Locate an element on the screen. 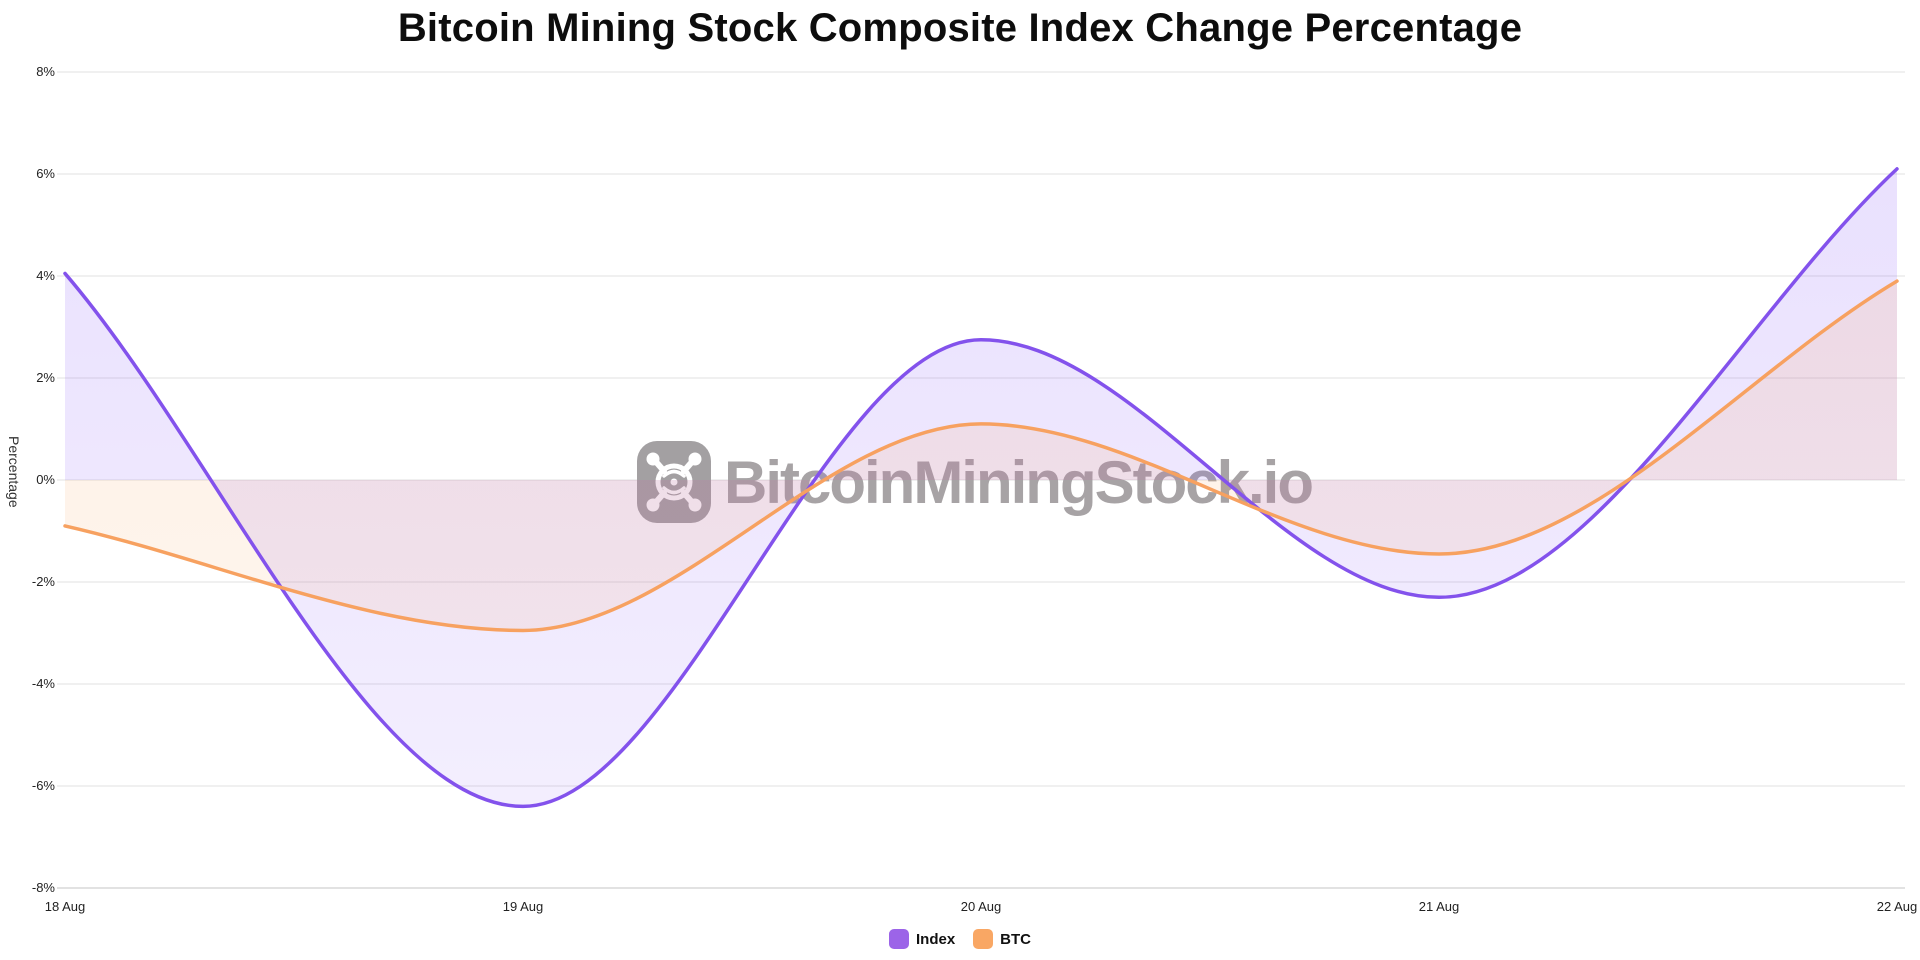 This screenshot has height=960, width=1920. legend-label: Index is located at coordinates (935, 939).